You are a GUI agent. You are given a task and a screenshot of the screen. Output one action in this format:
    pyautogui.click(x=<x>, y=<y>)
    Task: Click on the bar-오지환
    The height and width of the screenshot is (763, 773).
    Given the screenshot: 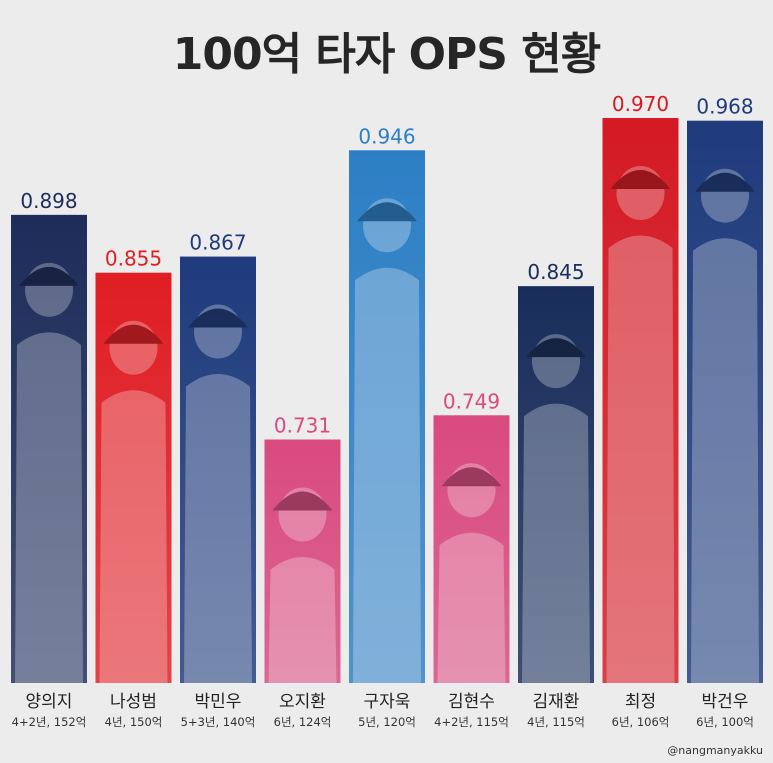 What is the action you would take?
    pyautogui.click(x=302, y=561)
    